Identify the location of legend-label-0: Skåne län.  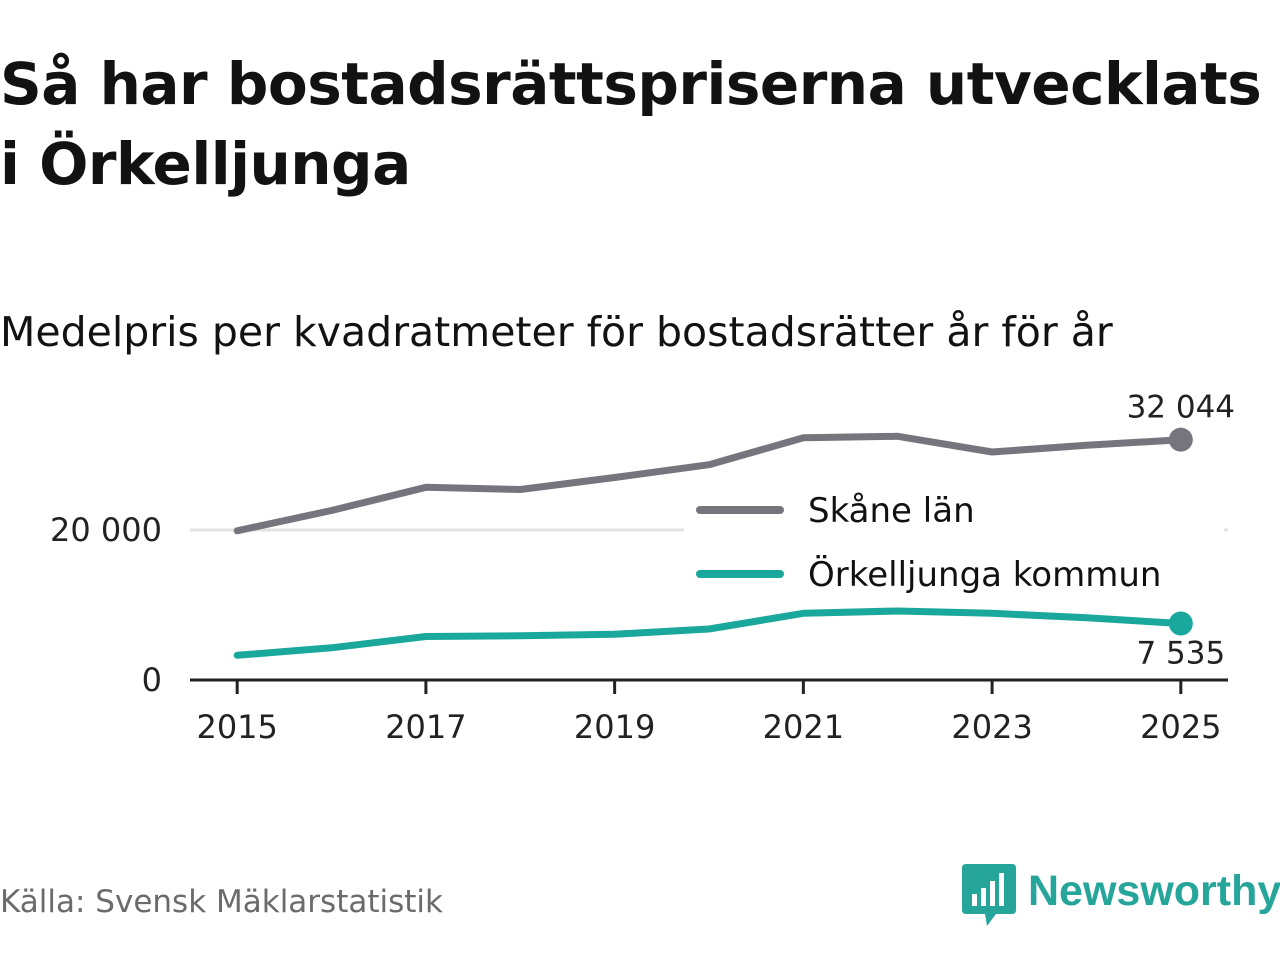
(891, 511).